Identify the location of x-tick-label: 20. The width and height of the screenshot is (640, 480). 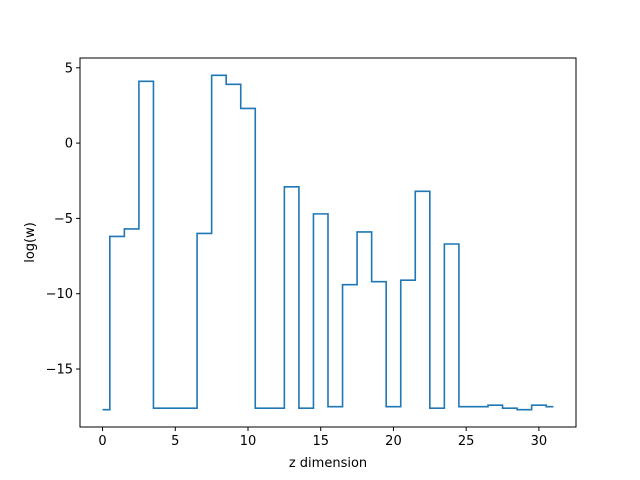
(393, 441).